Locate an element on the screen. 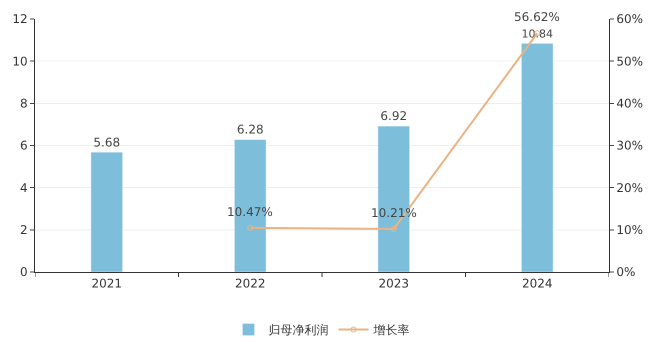 The height and width of the screenshot is (356, 659). y2-tick-label: 60% is located at coordinates (630, 19).